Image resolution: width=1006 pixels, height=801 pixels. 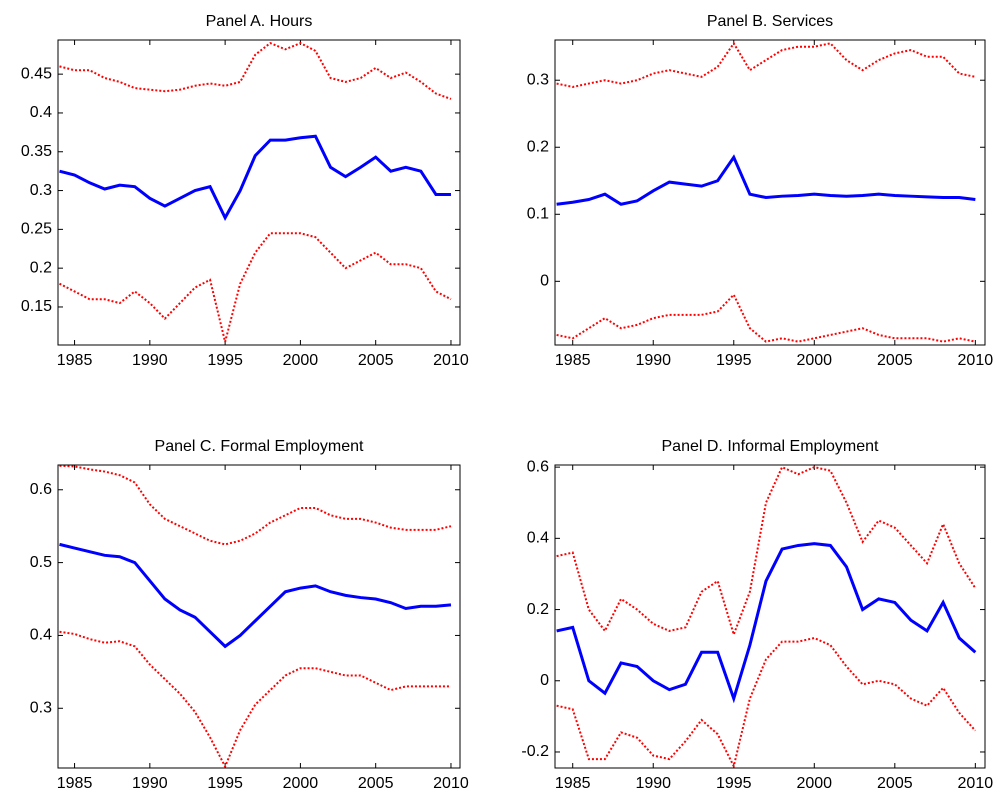 I want to click on y-tick-label: 0.5, so click(x=41, y=562).